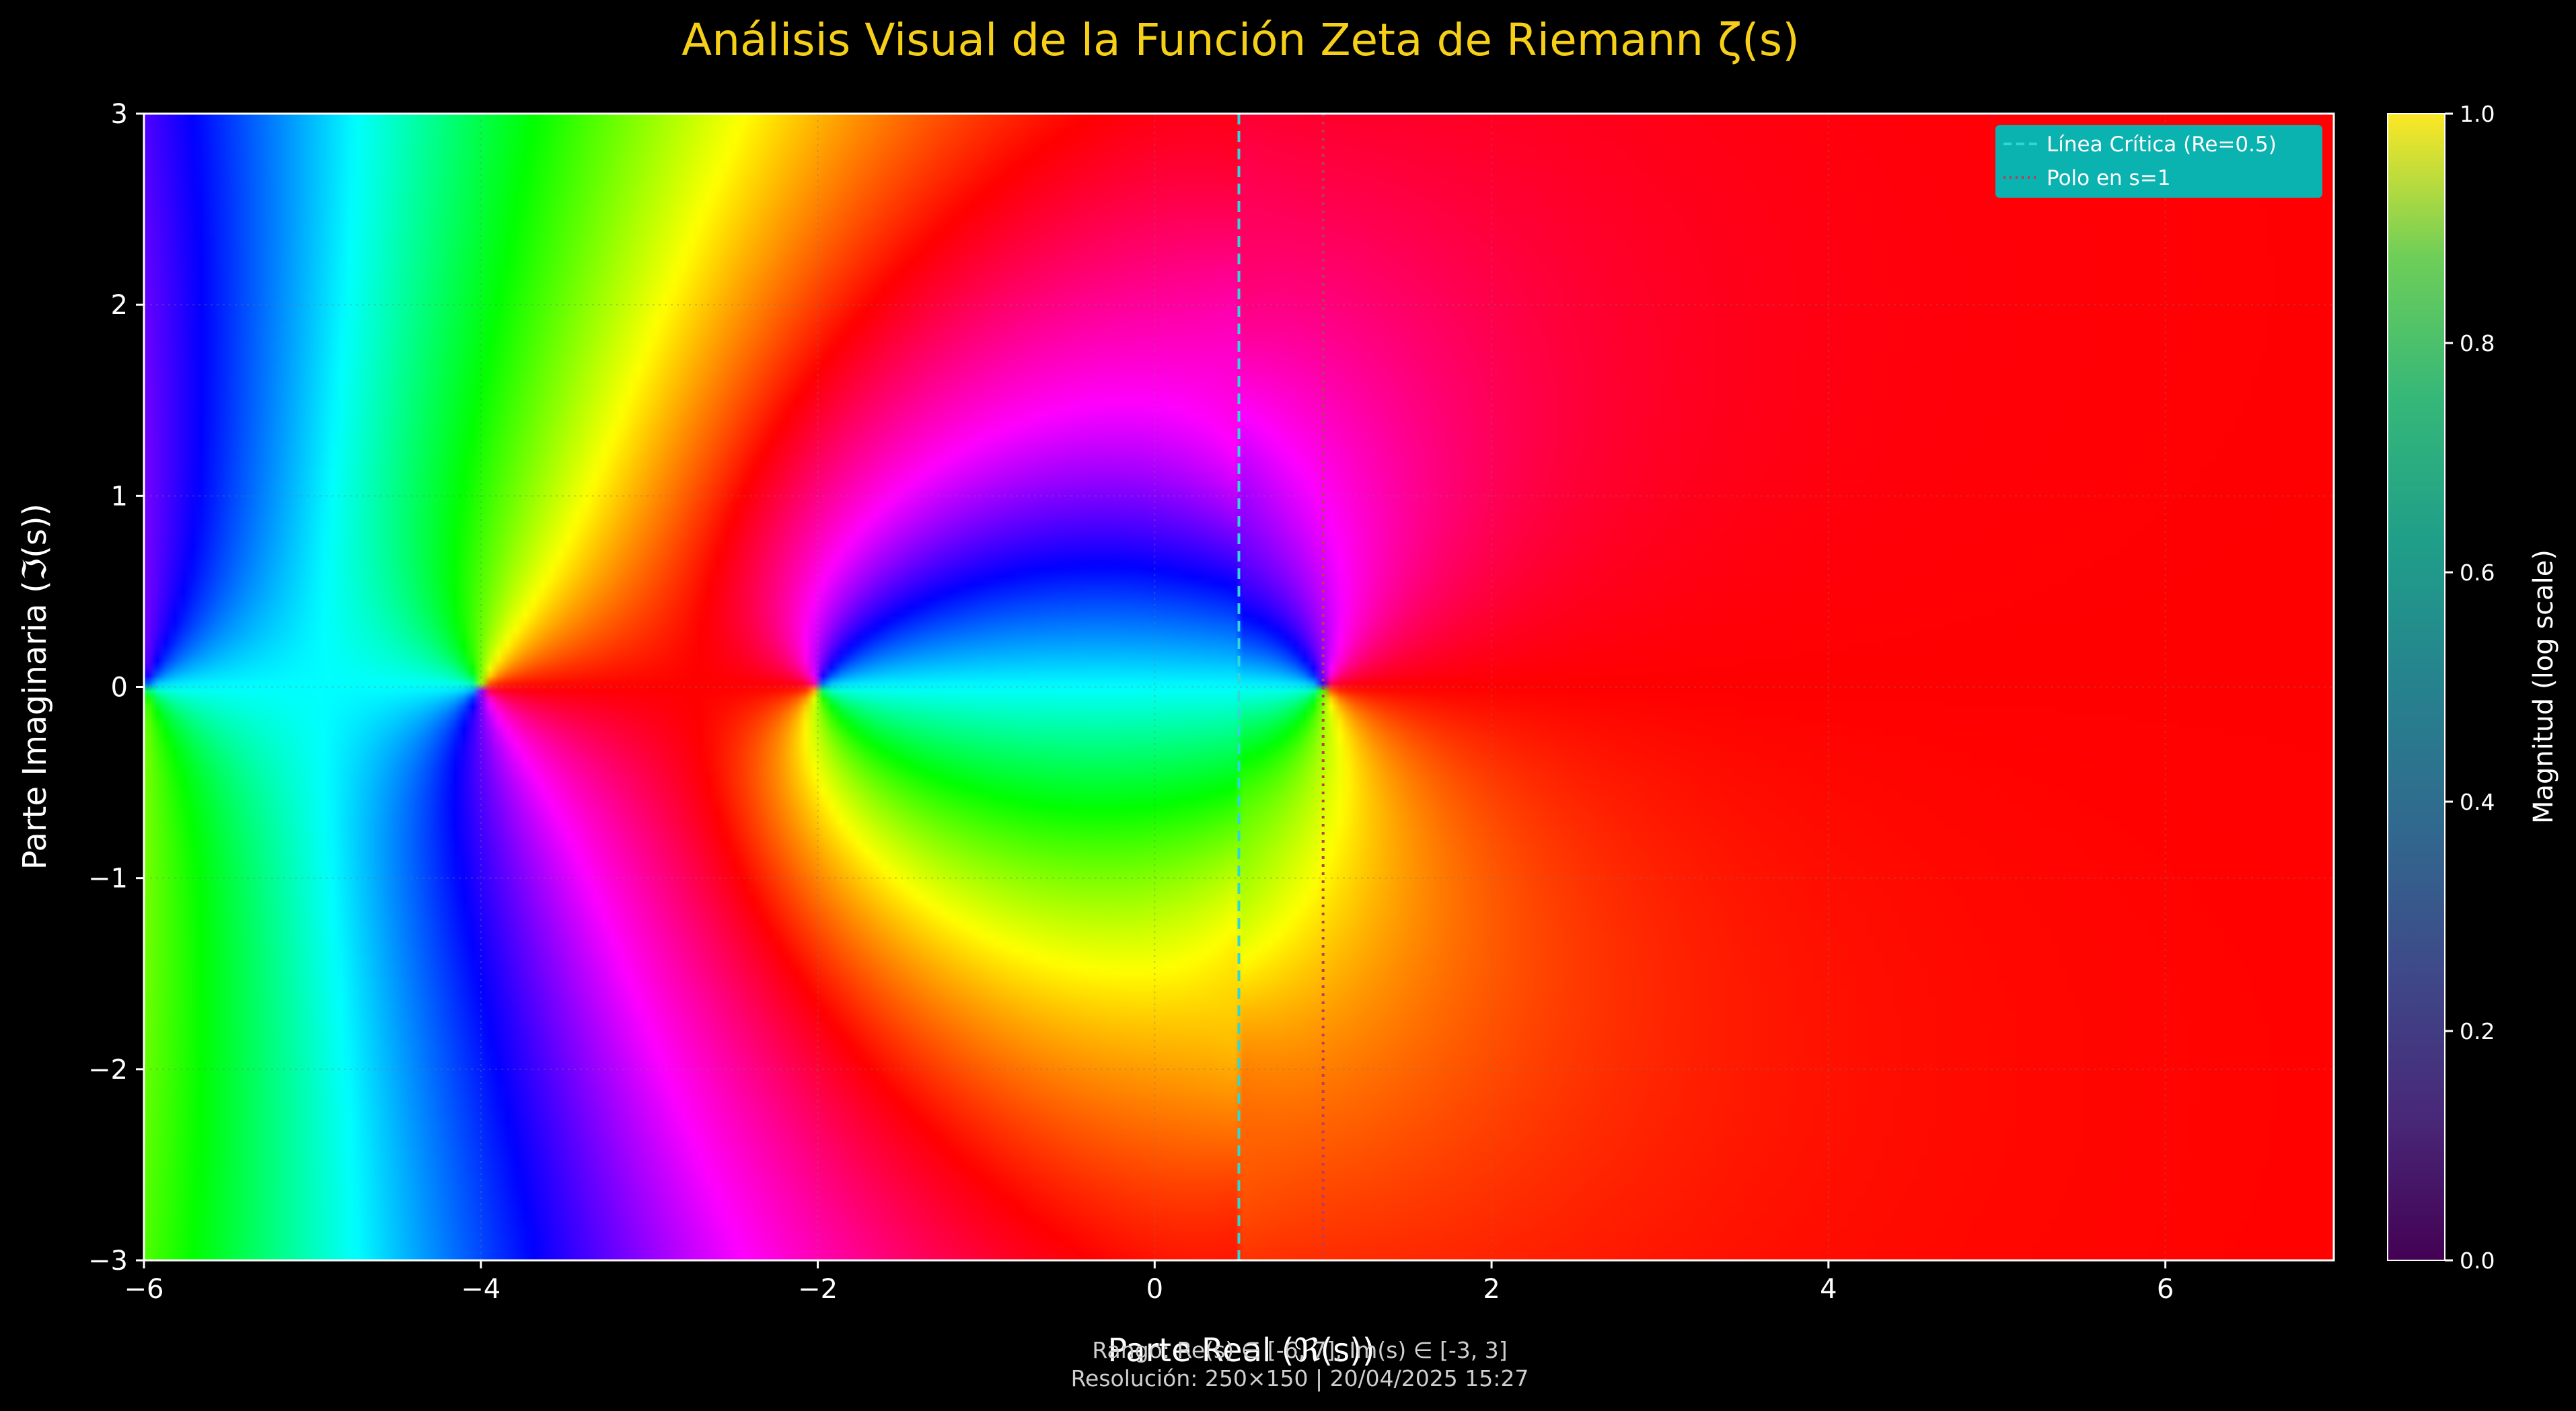 Image resolution: width=2576 pixels, height=1411 pixels. Describe the element at coordinates (119, 688) in the screenshot. I see `y-tick-label: 0` at that location.